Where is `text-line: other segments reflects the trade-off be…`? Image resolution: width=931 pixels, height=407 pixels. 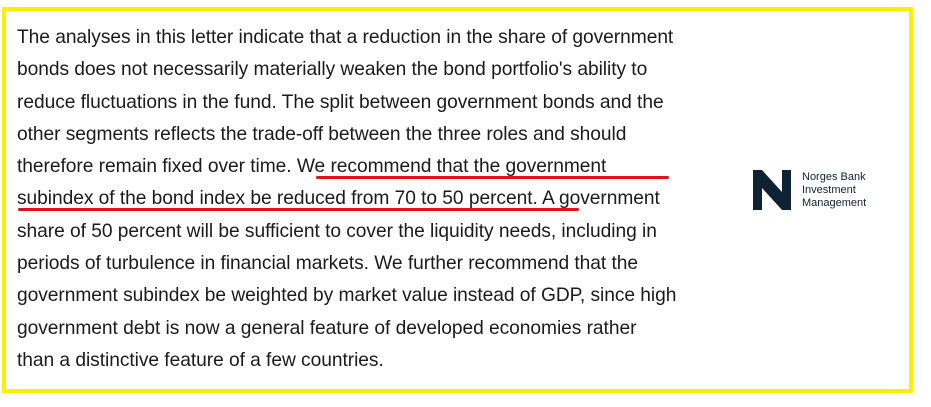 text-line: other segments reflects the trade-off be… is located at coordinates (322, 134).